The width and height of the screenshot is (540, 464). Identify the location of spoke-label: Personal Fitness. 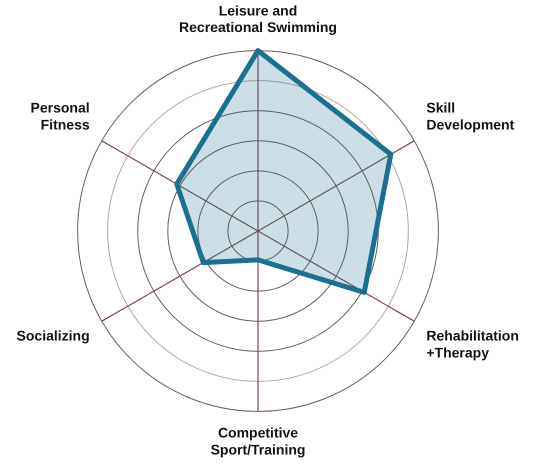
(60, 115).